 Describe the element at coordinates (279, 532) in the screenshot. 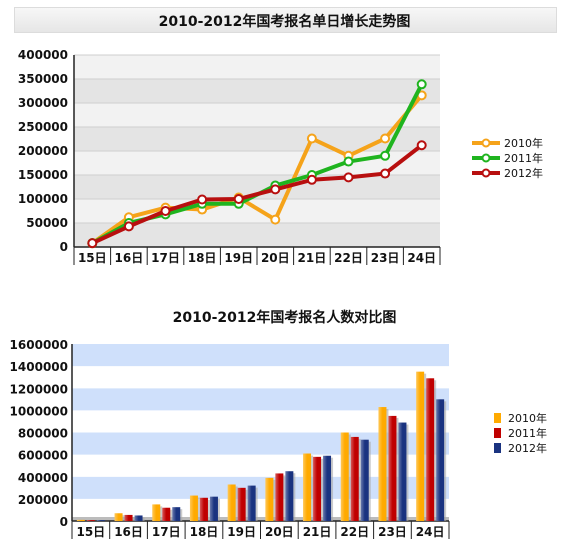

I see `chart2-x-tick: 20日` at that location.